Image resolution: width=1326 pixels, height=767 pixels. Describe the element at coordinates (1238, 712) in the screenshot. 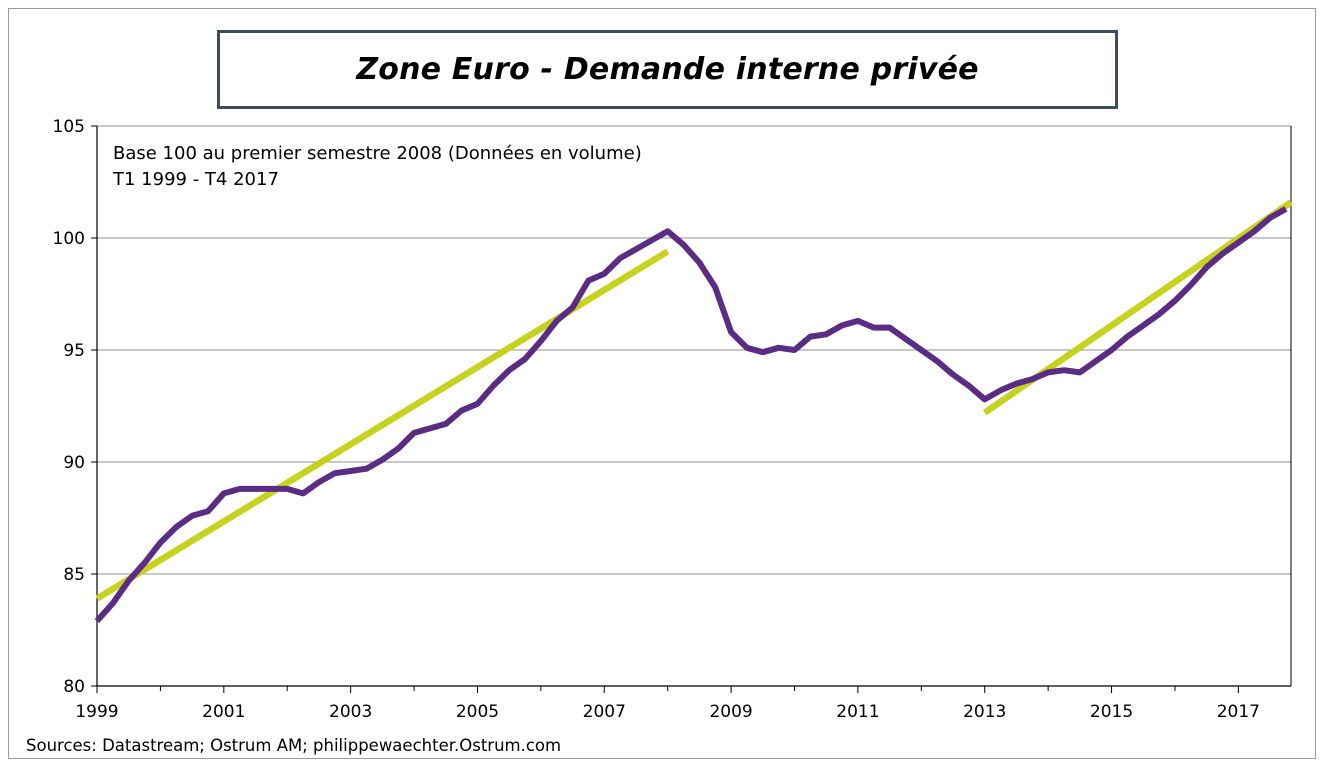

I see `x-tick-label-2017: 2017` at that location.